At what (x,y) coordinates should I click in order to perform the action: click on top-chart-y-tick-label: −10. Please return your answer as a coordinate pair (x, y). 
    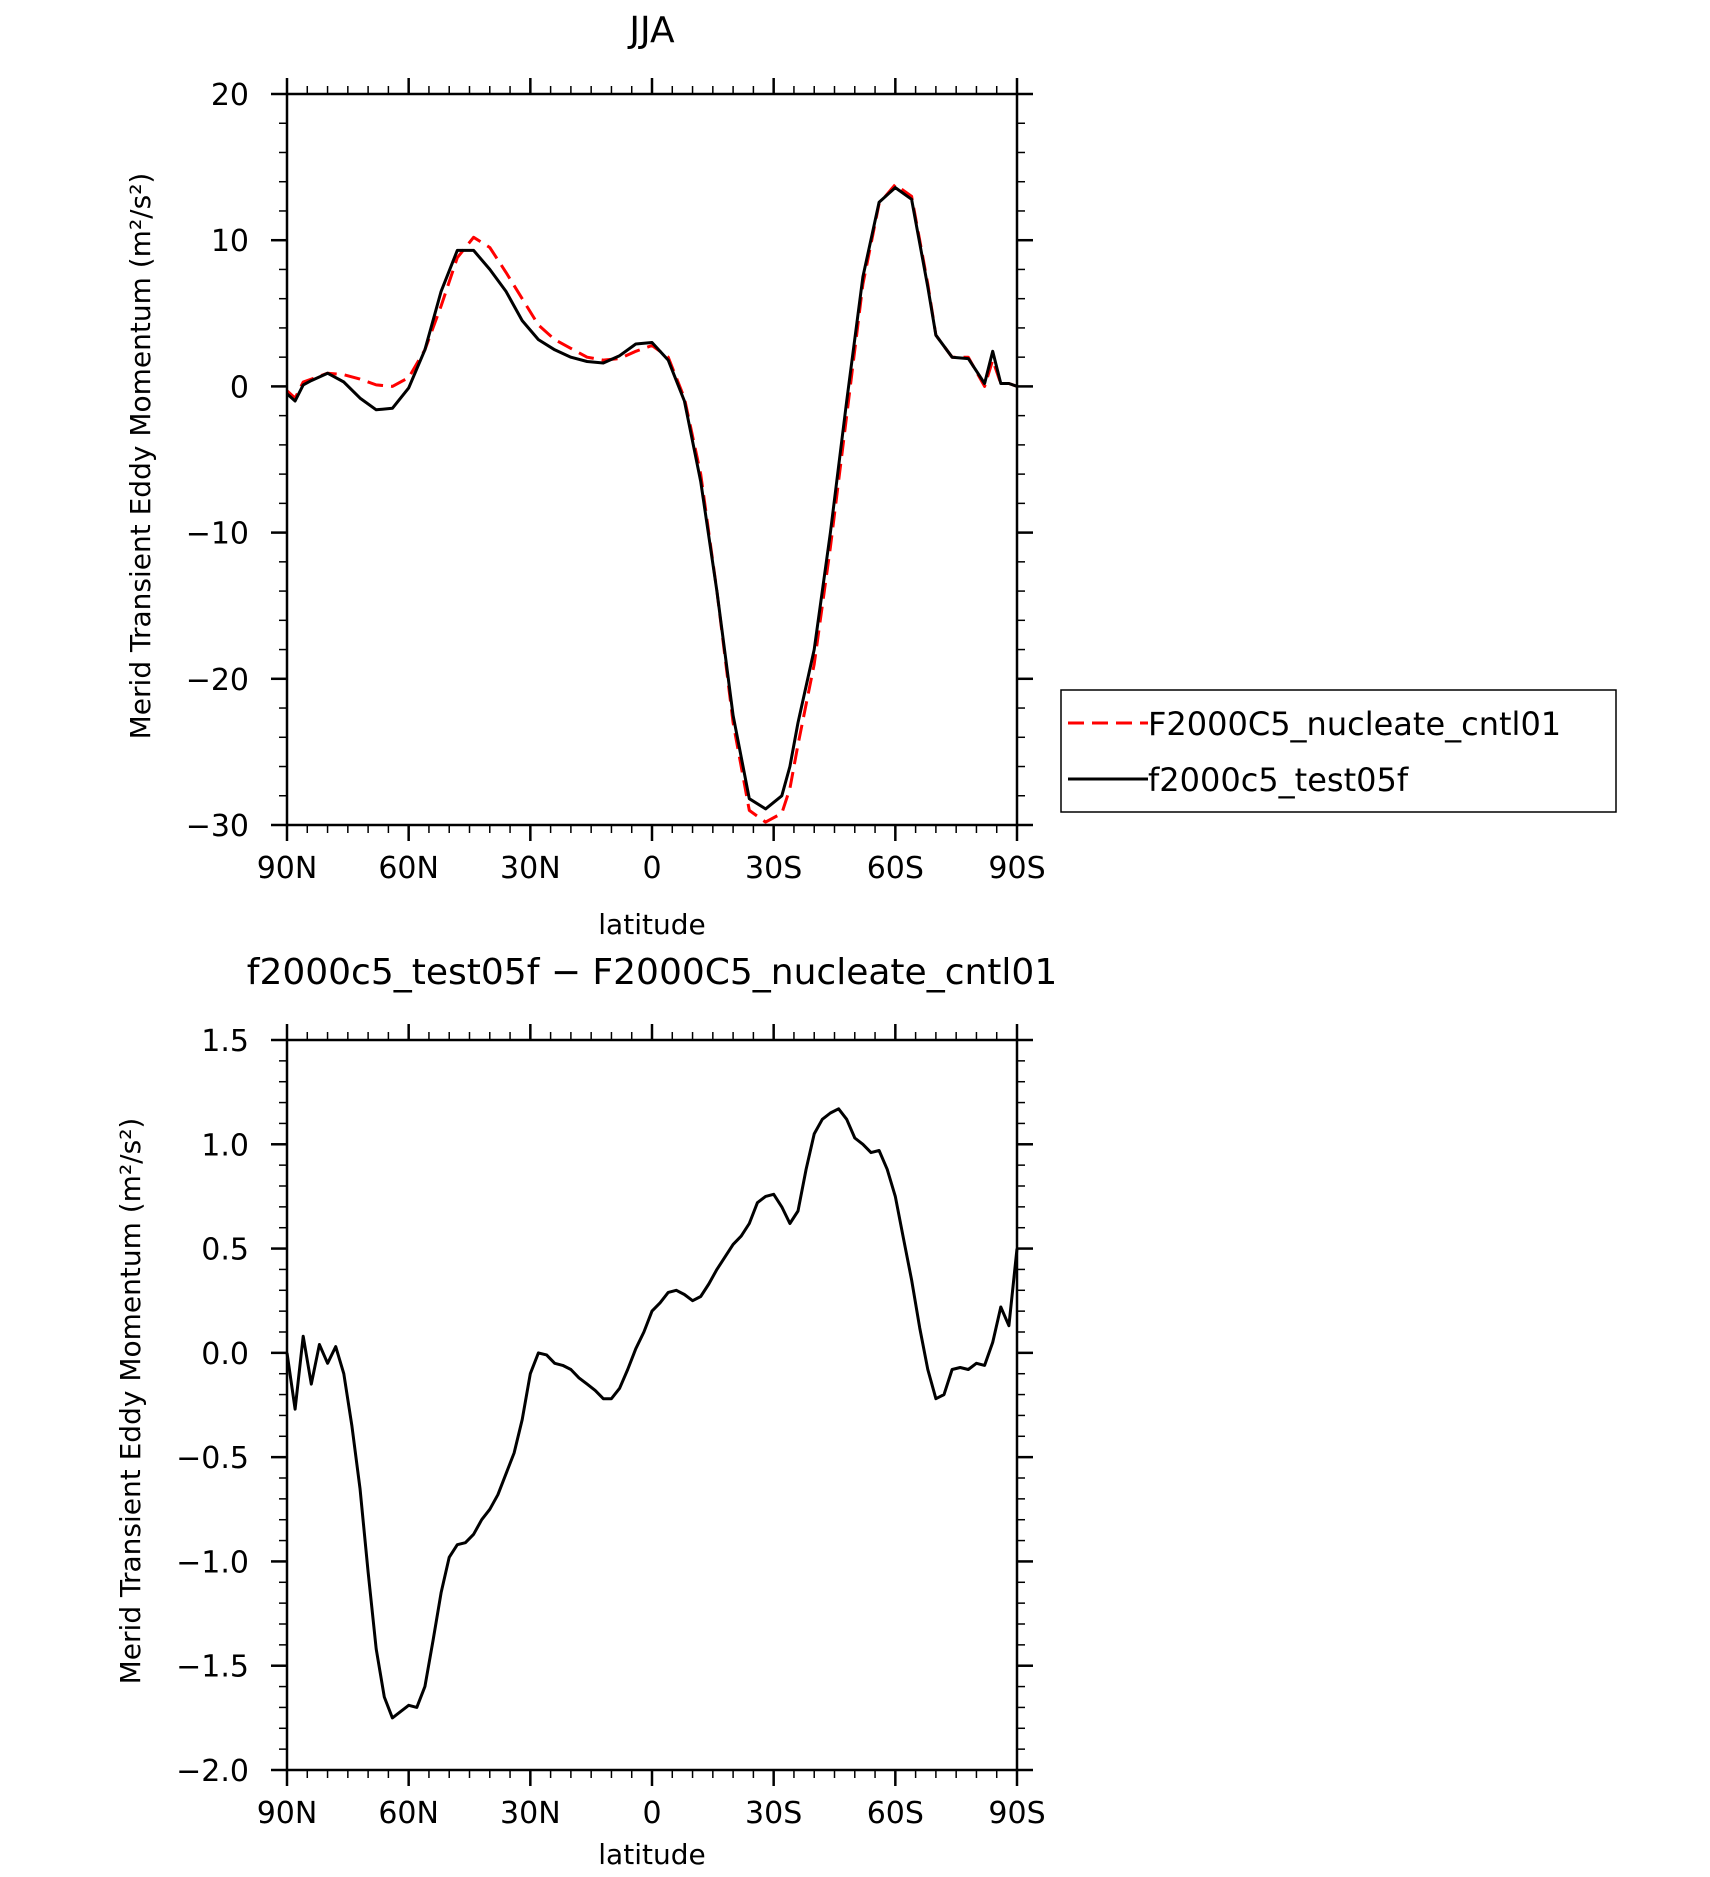
    Looking at the image, I should click on (217, 534).